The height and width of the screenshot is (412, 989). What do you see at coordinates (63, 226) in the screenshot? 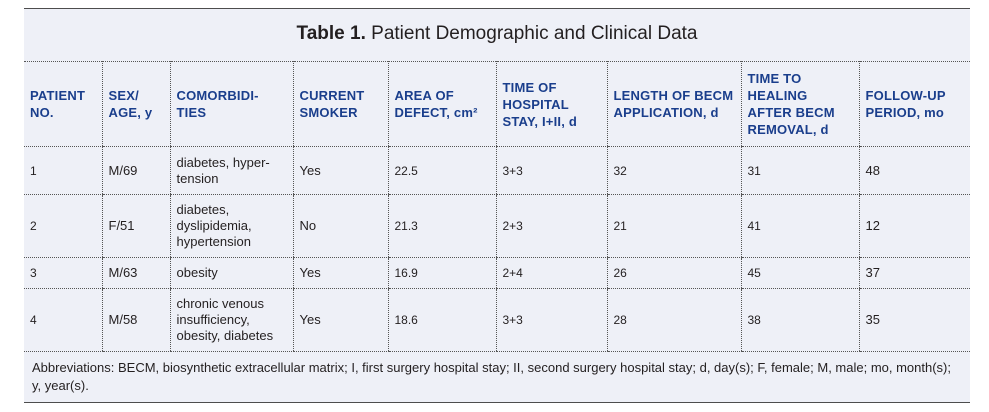
I see `cell-patient-no: 2` at bounding box center [63, 226].